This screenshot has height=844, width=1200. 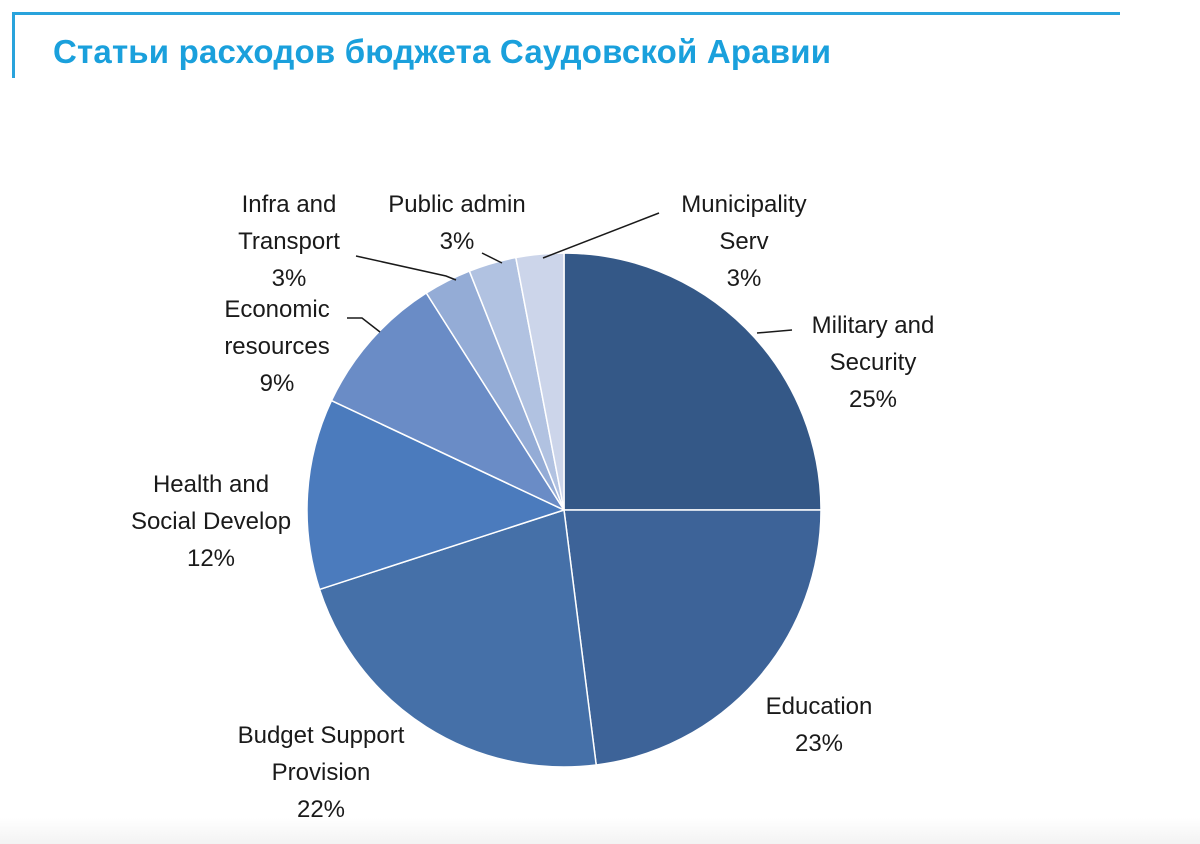 What do you see at coordinates (774, 331) in the screenshot?
I see `leader-line-military-and-security` at bounding box center [774, 331].